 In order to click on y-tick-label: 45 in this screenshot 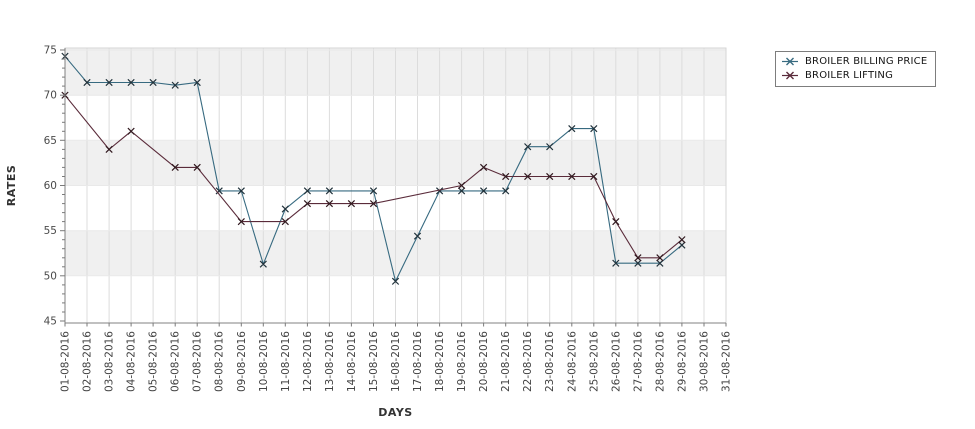, I will do `click(50, 322)`.